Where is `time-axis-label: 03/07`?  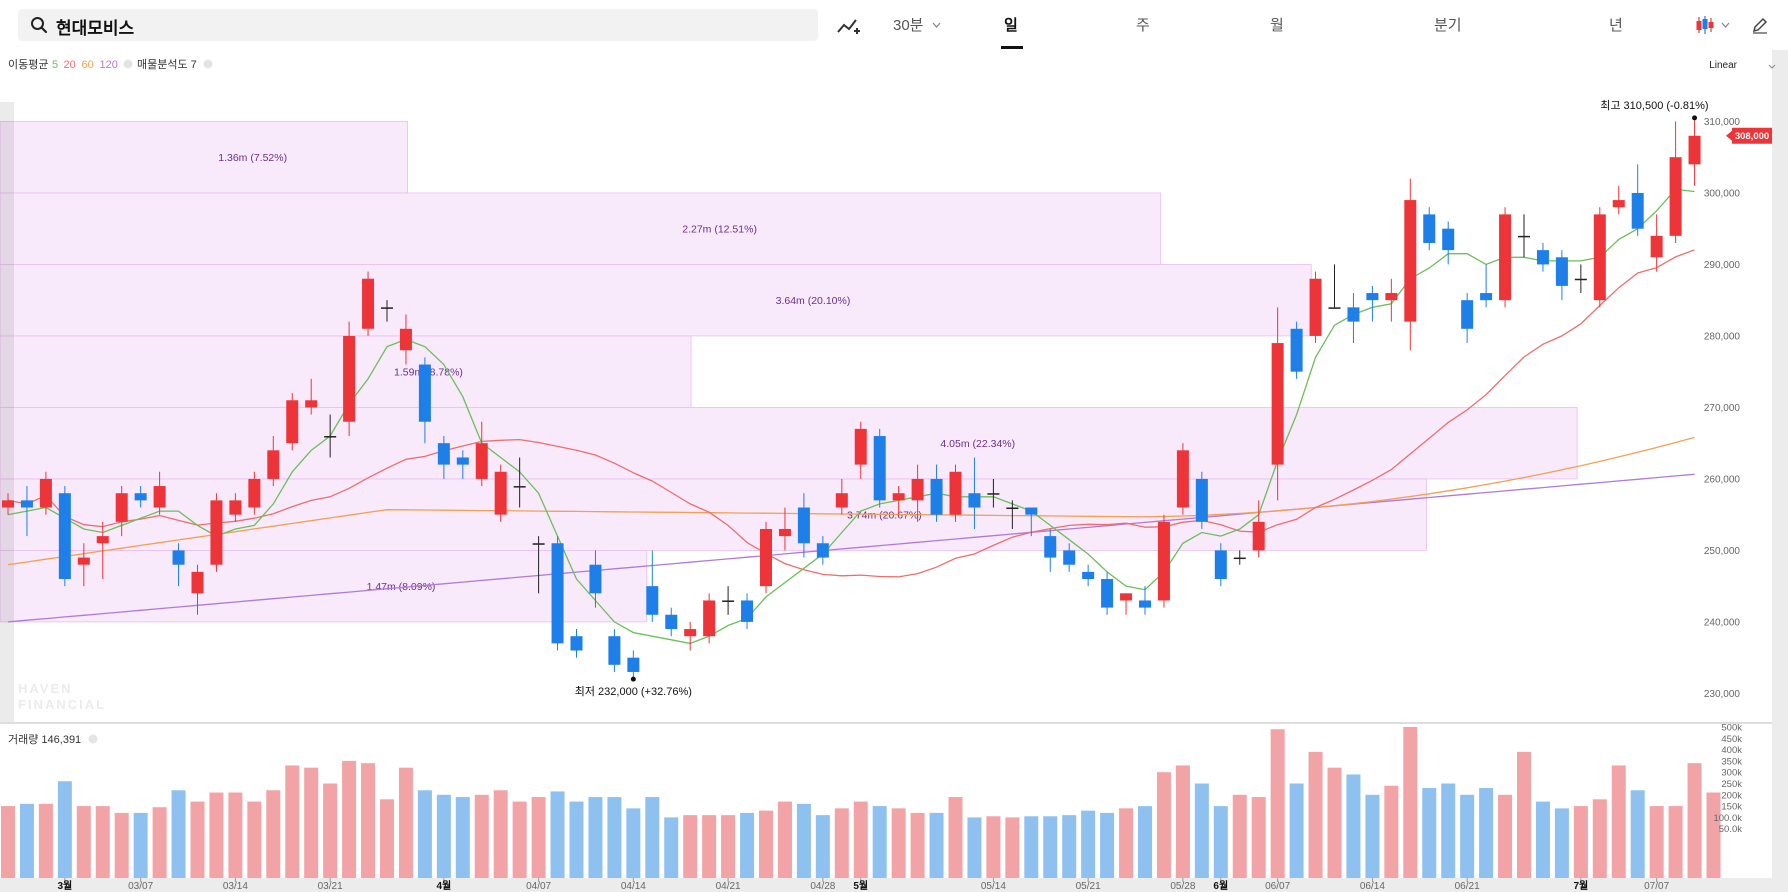 time-axis-label: 03/07 is located at coordinates (140, 886).